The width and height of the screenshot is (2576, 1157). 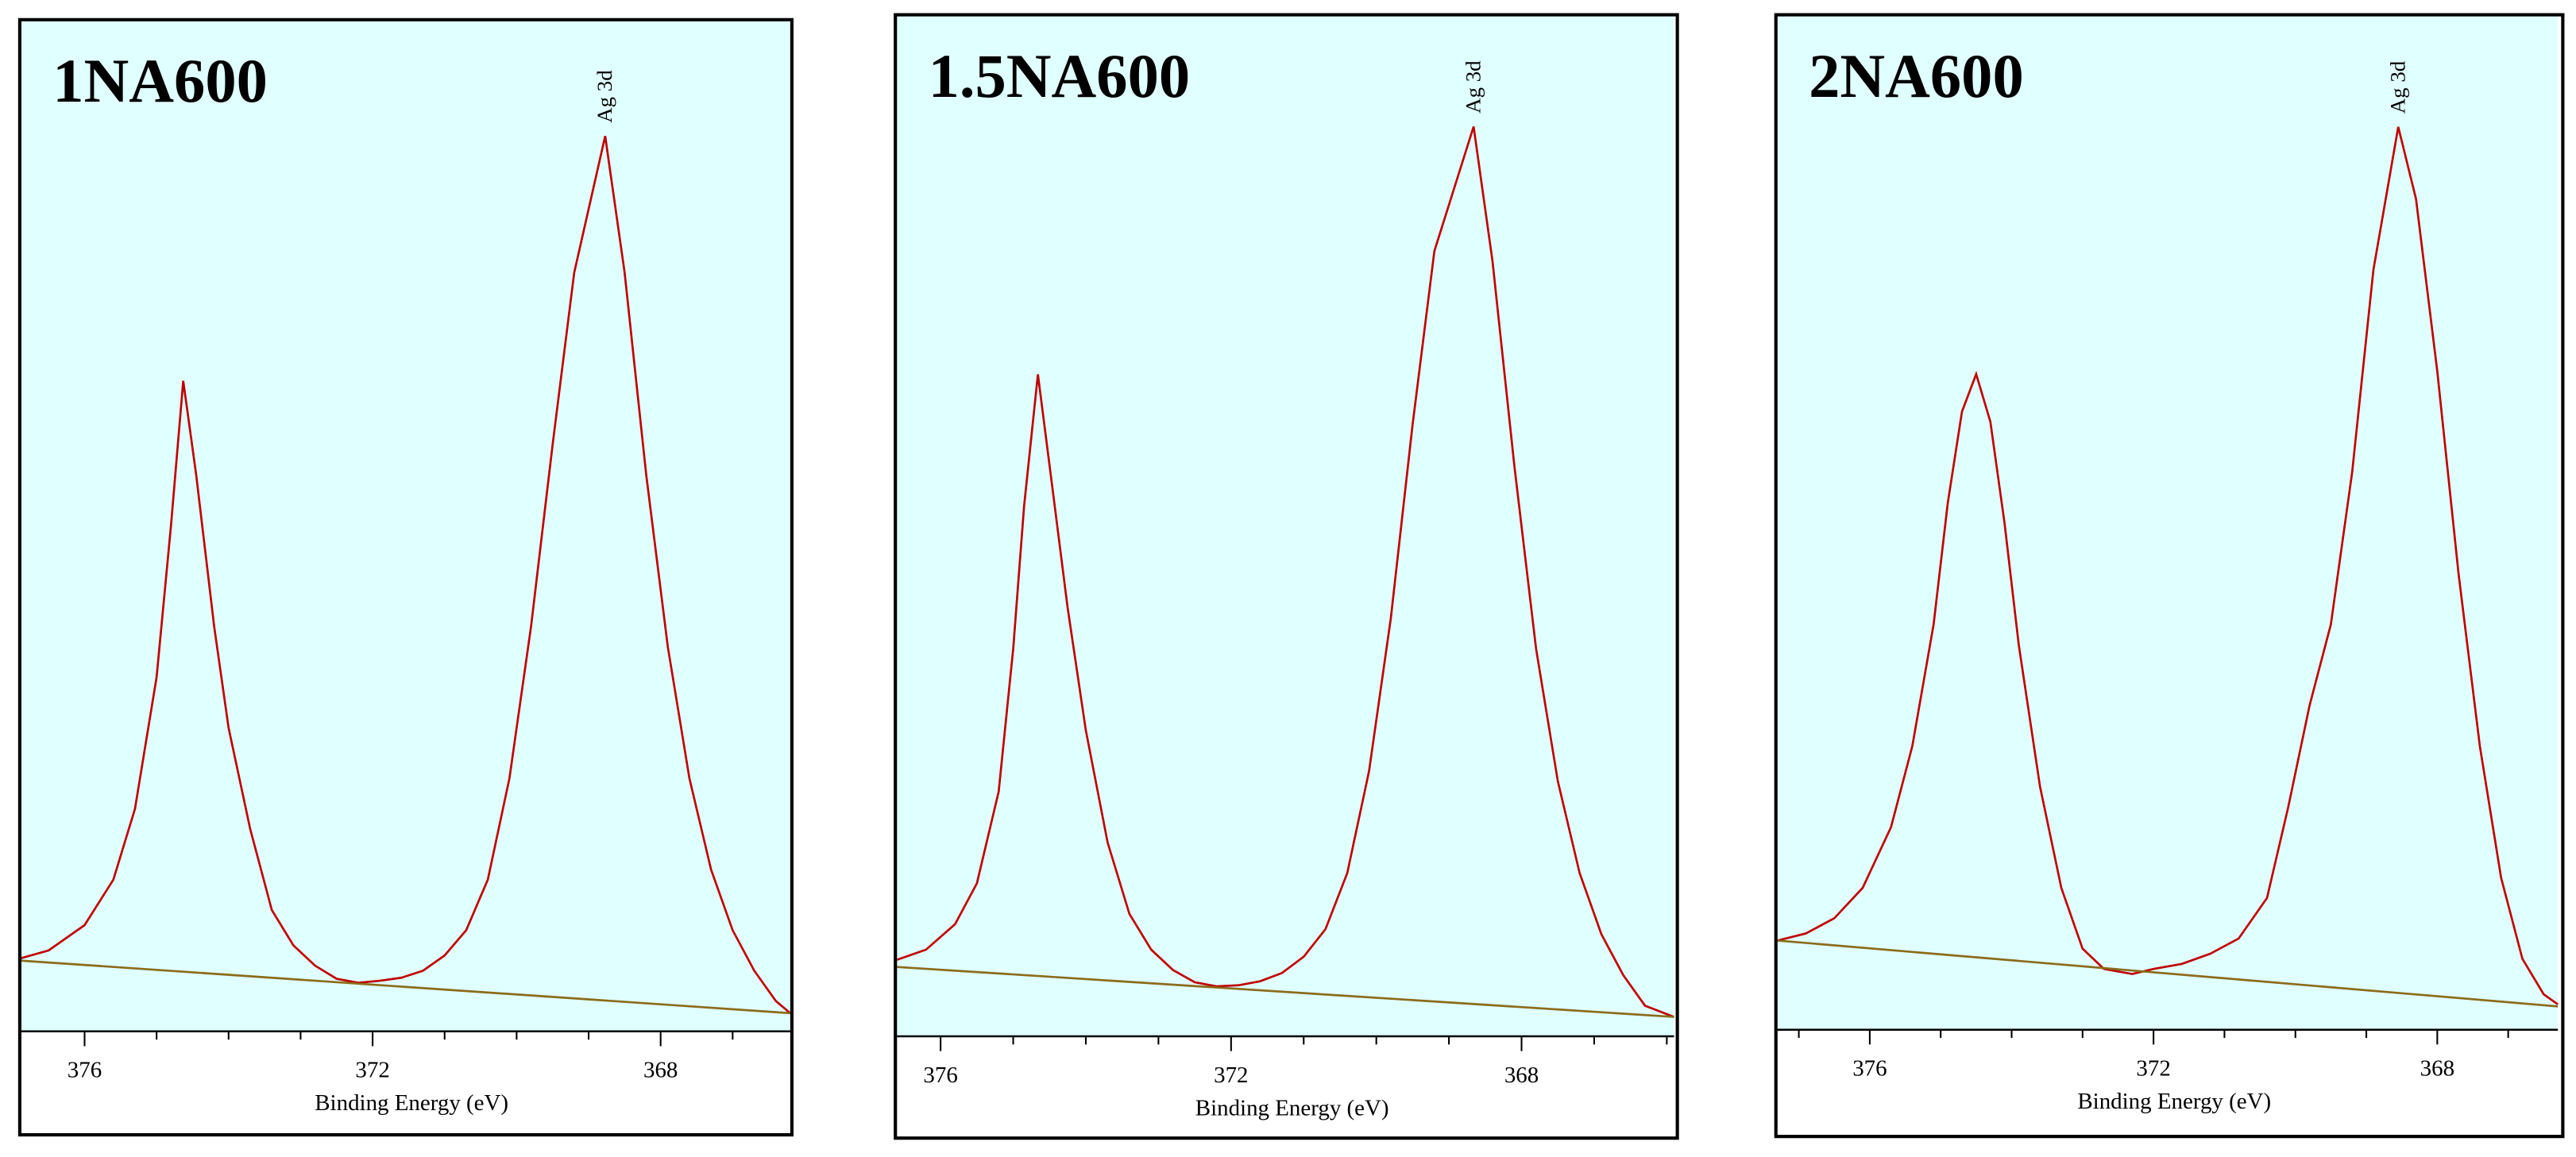 What do you see at coordinates (160, 80) in the screenshot?
I see `chart-title: 1NA600` at bounding box center [160, 80].